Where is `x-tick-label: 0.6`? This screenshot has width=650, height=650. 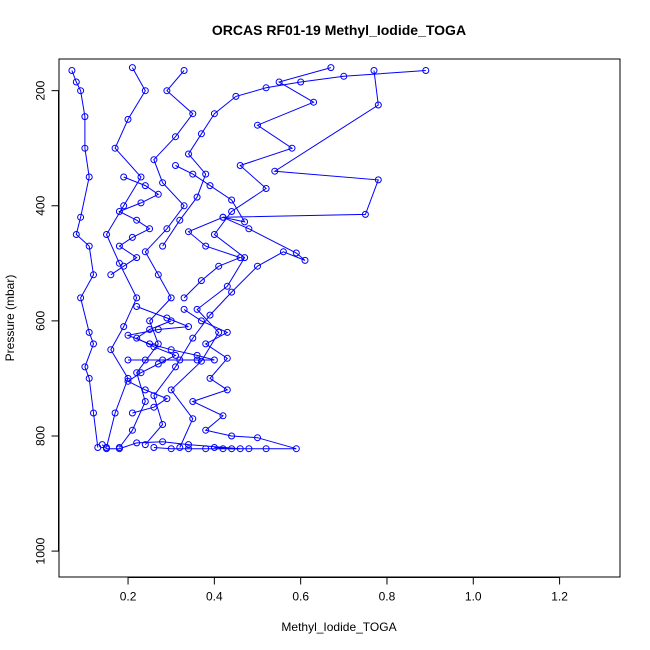 x-tick-label: 0.6 is located at coordinates (300, 597).